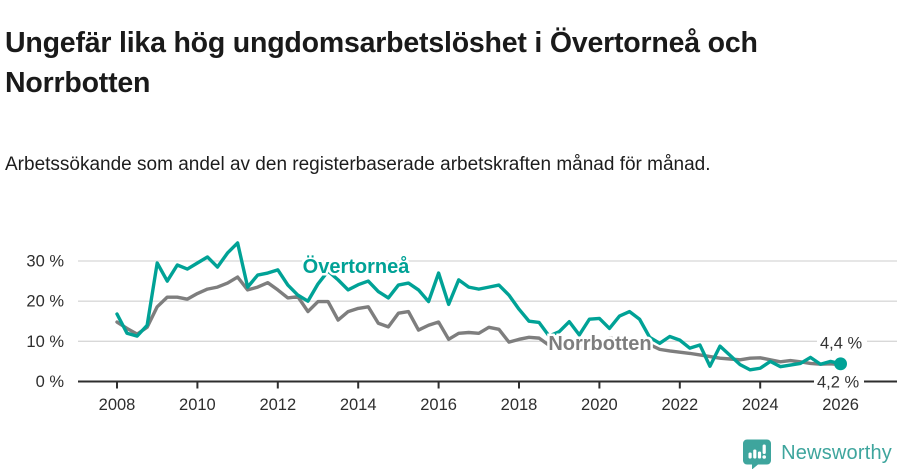 This screenshot has width=900, height=474. Describe the element at coordinates (599, 344) in the screenshot. I see `series-label-norrbotten: Norrbotten` at that location.